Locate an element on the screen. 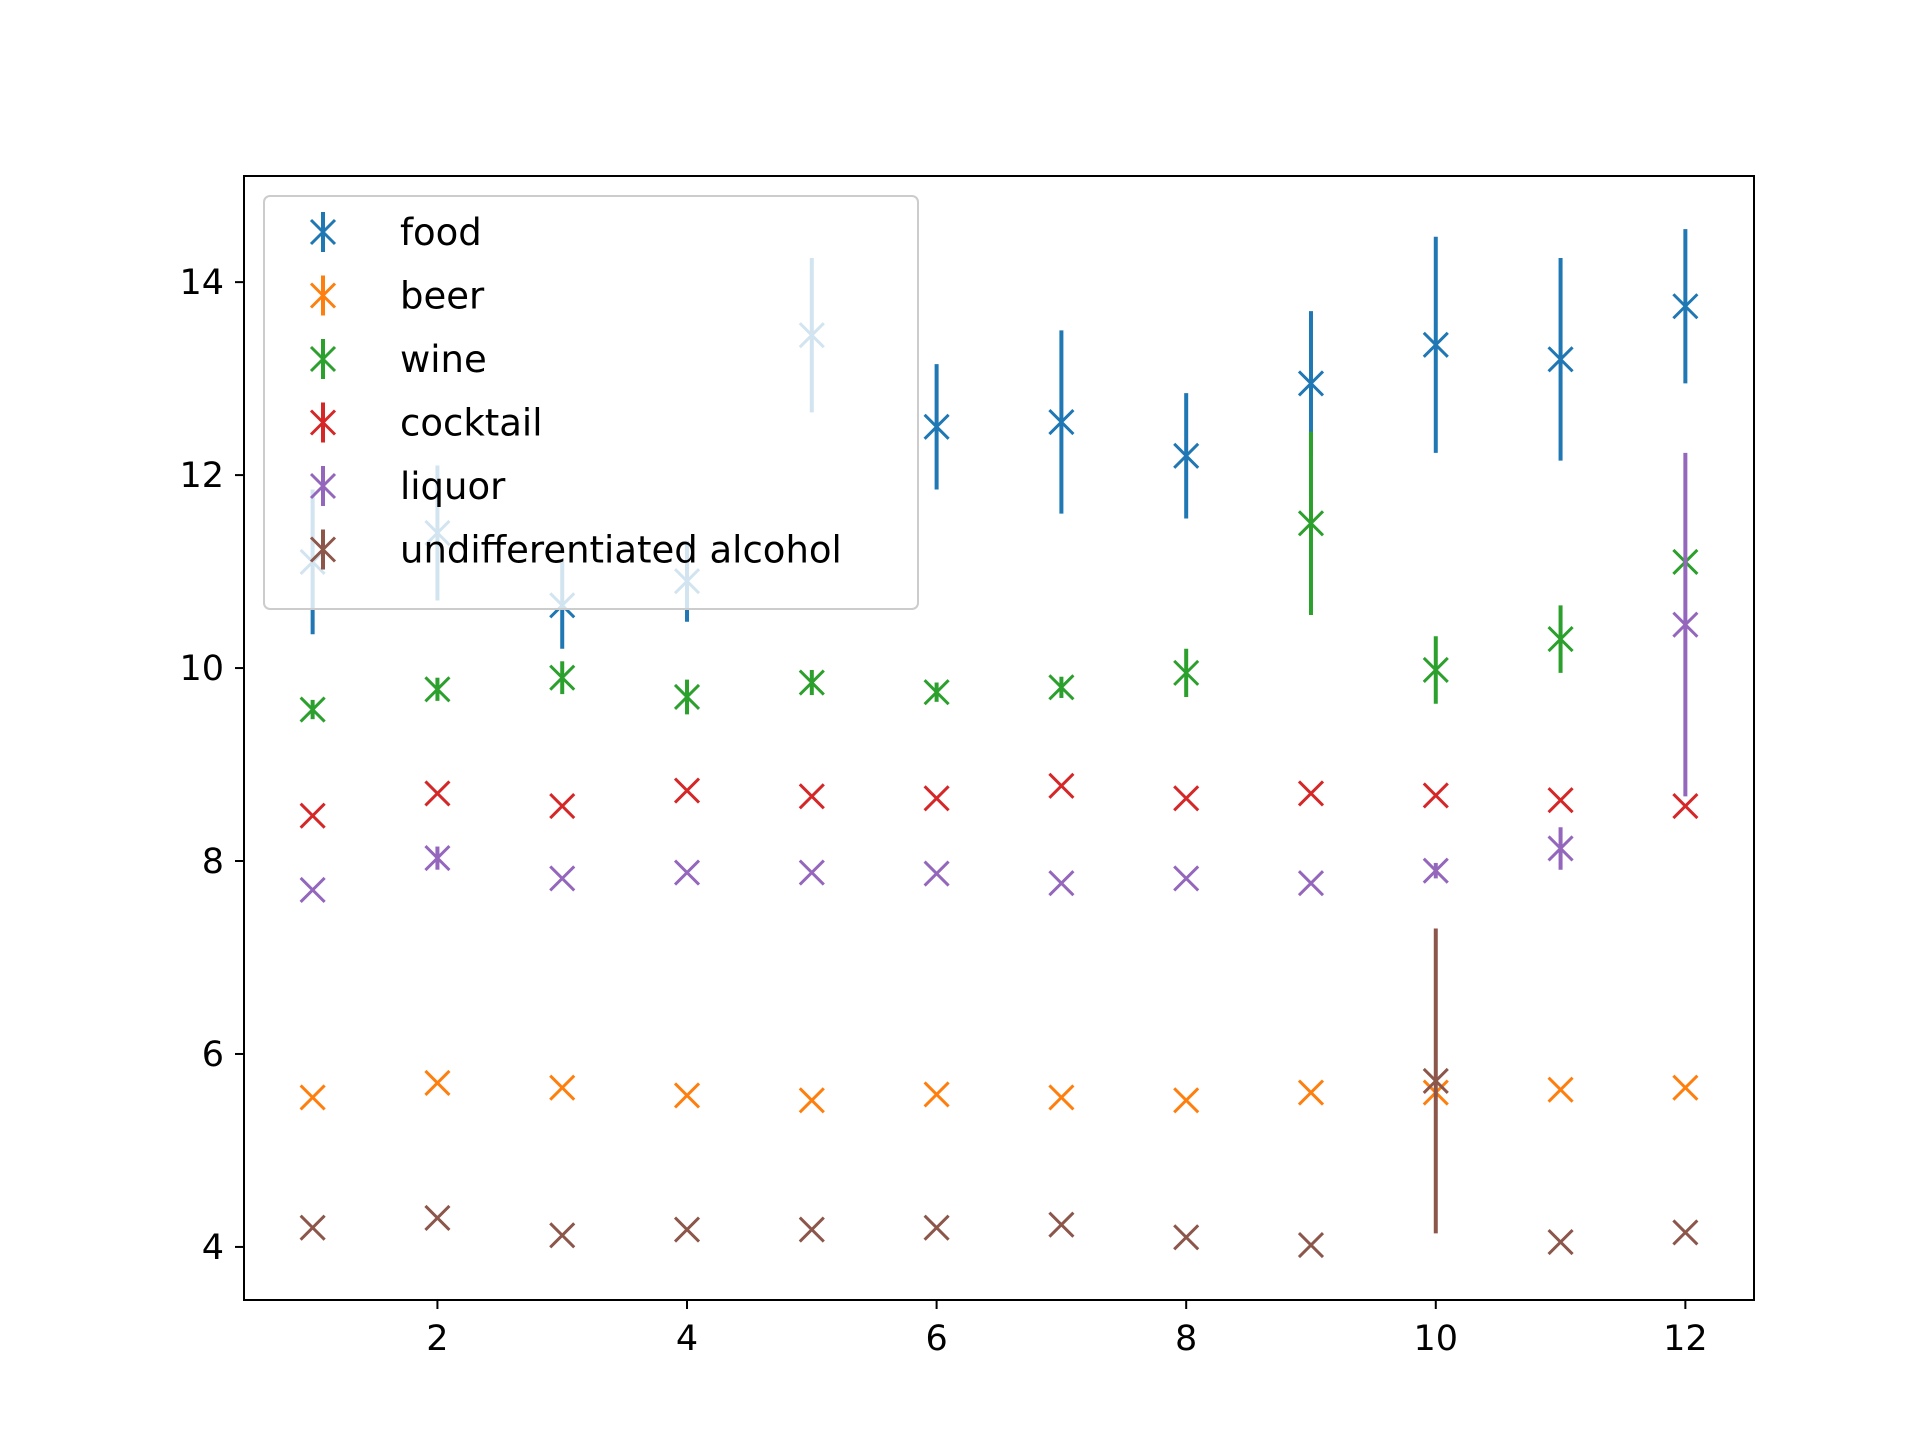  series-cocktail is located at coordinates (999, 800).